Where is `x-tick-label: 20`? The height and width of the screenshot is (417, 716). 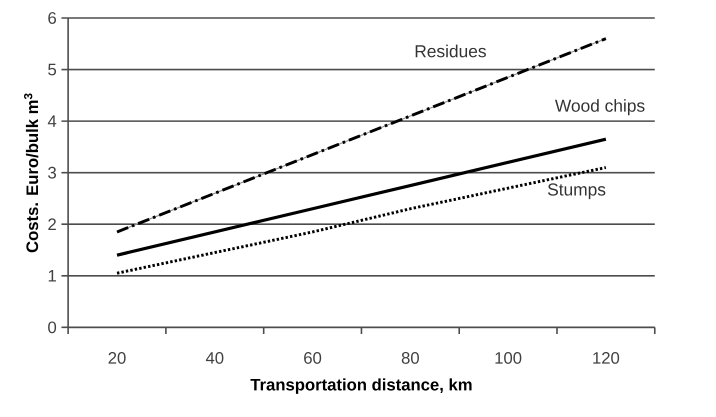 x-tick-label: 20 is located at coordinates (117, 358).